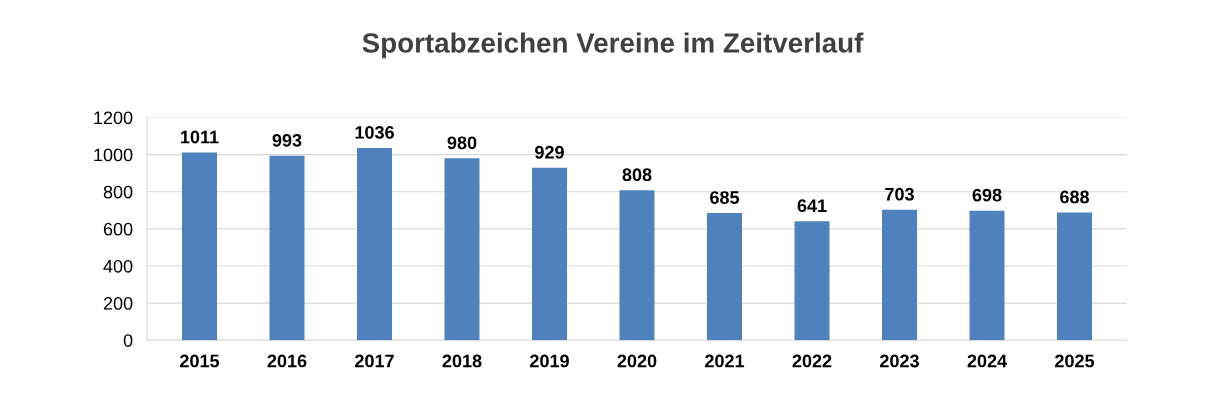 This screenshot has width=1225, height=405. Describe the element at coordinates (987, 361) in the screenshot. I see `x-tick-label: 2024` at that location.